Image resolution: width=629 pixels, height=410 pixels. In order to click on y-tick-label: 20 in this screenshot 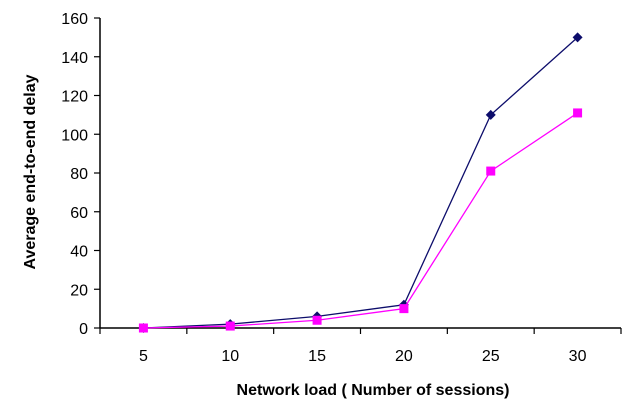, I will do `click(79, 290)`.